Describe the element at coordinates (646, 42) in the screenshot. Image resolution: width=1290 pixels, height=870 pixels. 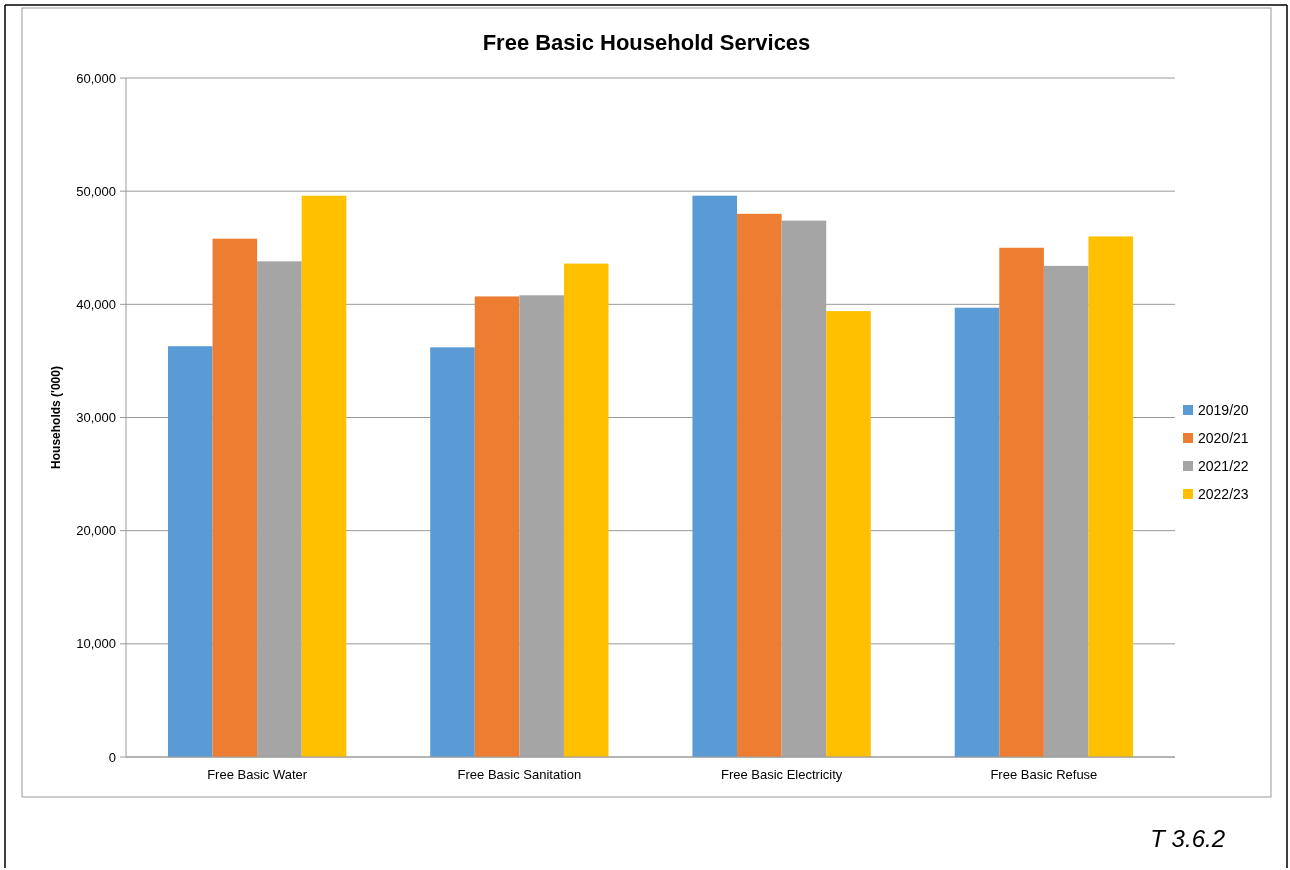
I see `chart-title: Free Basic Household Services` at that location.